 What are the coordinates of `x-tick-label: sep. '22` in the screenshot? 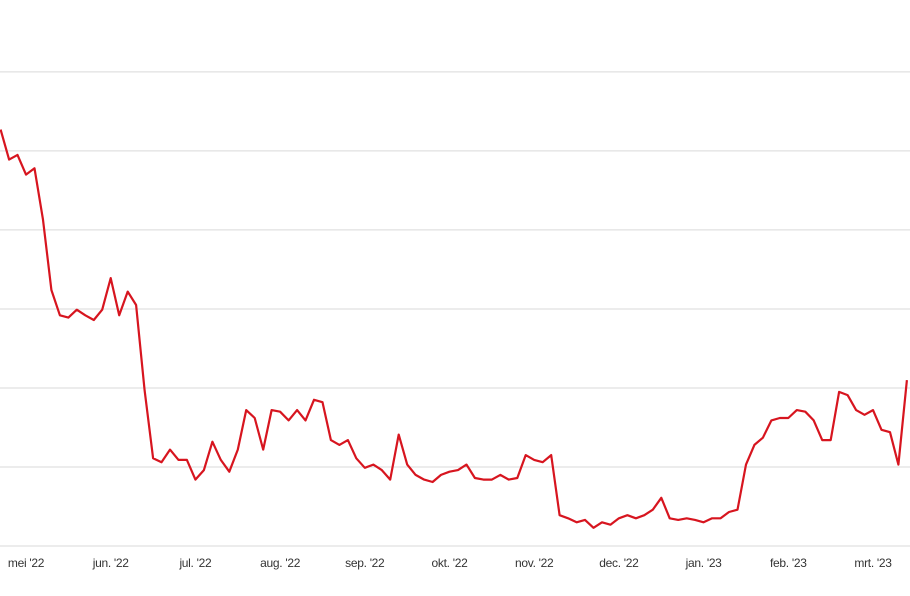 It's located at (365, 563).